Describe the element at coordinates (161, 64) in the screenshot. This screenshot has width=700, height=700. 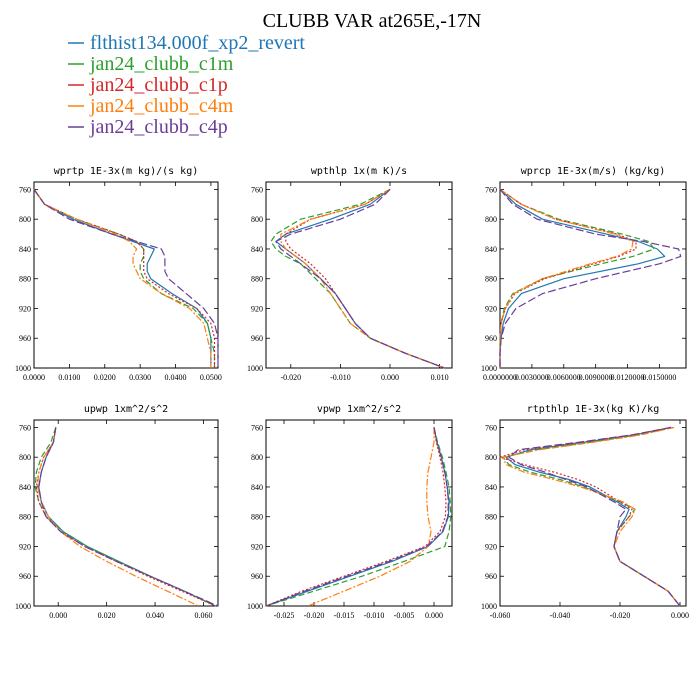
I see `legend-label-2: jan24_clubb_c1m` at that location.